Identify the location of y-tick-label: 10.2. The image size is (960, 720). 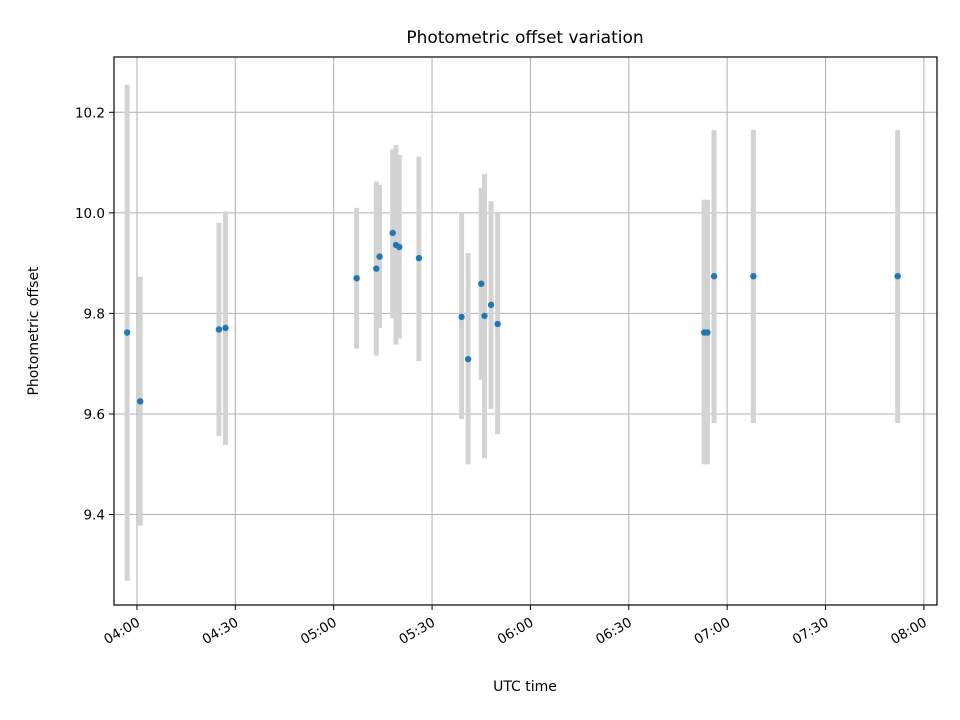
(90, 113).